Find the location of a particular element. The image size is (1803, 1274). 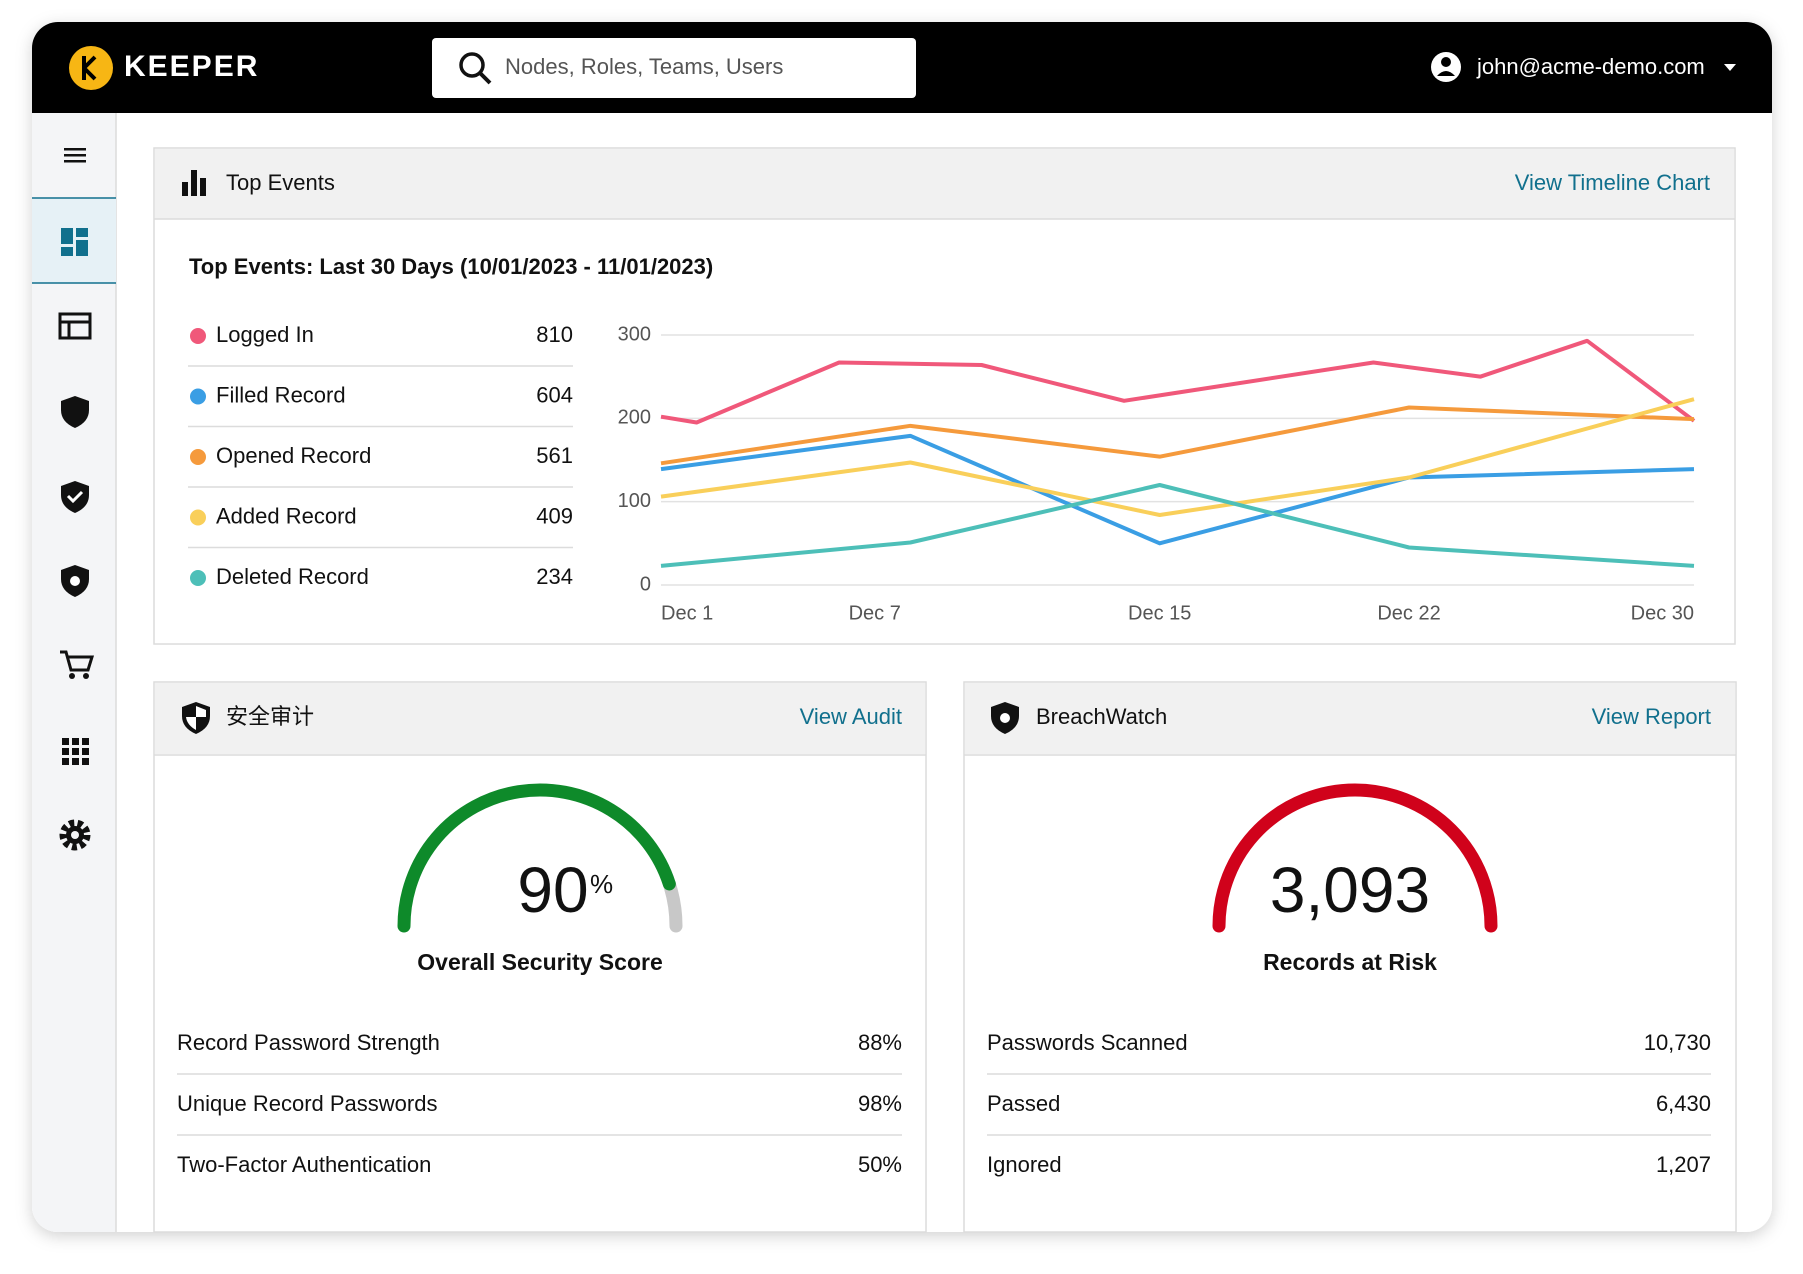

row-label: Passed is located at coordinates (1023, 1103).